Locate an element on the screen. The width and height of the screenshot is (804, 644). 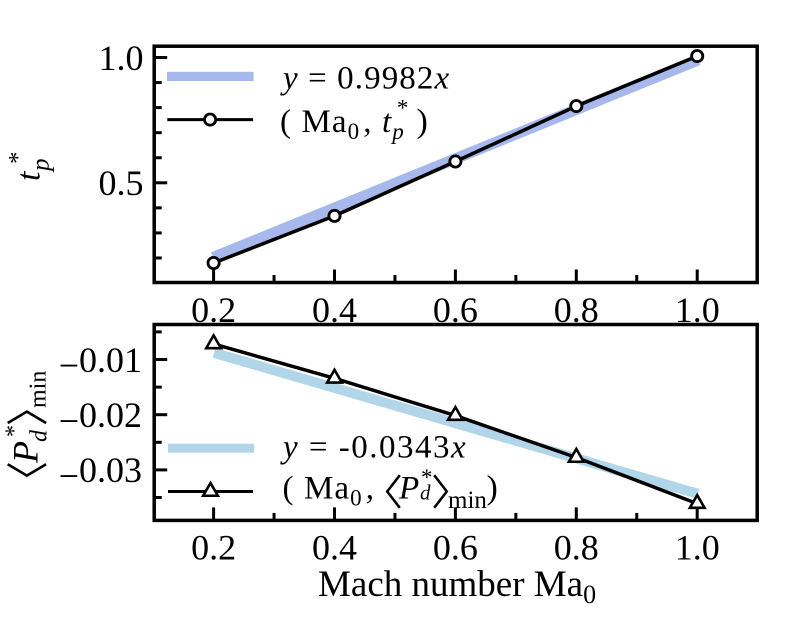
svg-text: p is located at coordinates (41, 166).